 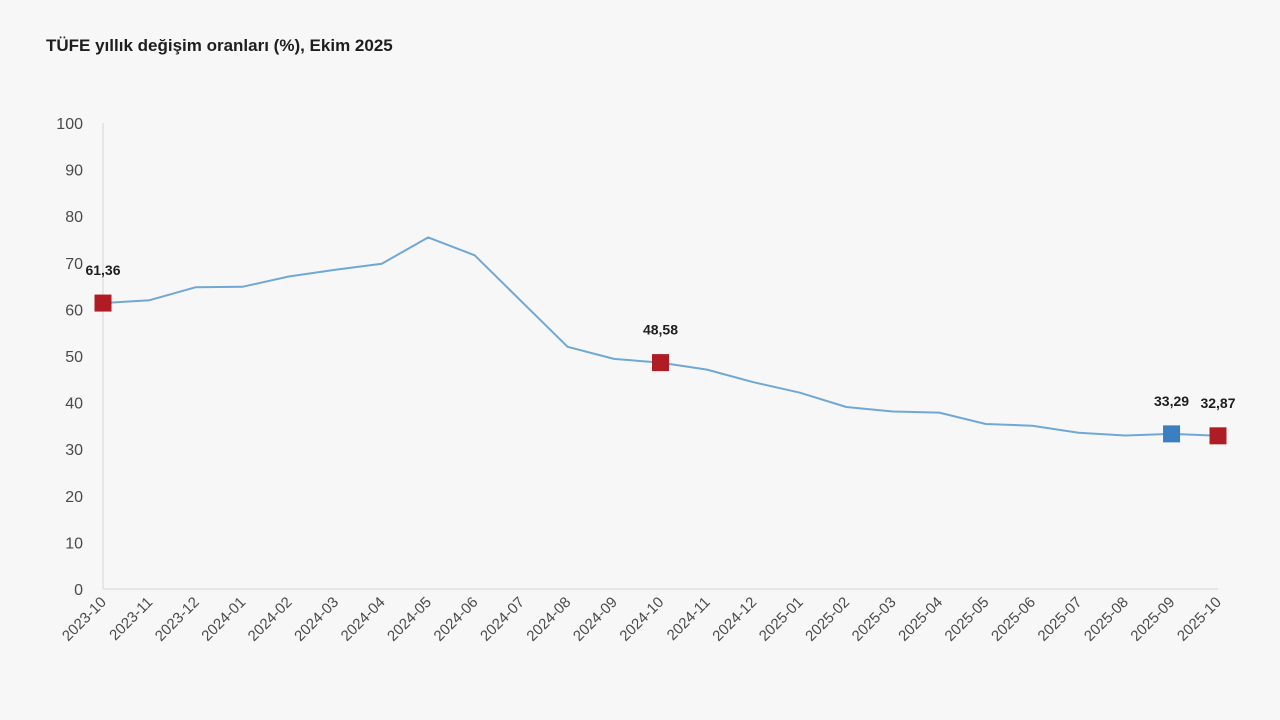 What do you see at coordinates (920, 619) in the screenshot?
I see `x-tick-label: 2025-04` at bounding box center [920, 619].